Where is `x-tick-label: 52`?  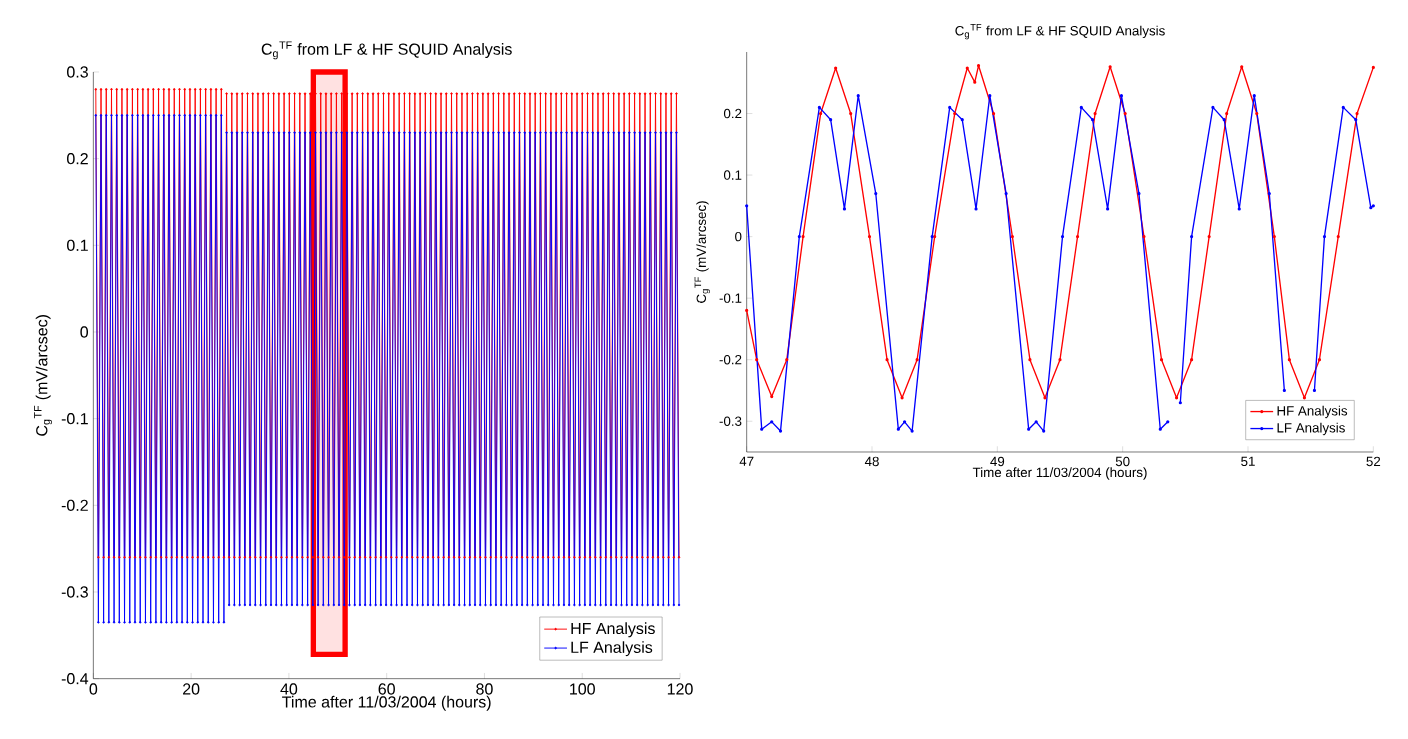 x-tick-label: 52 is located at coordinates (1373, 461).